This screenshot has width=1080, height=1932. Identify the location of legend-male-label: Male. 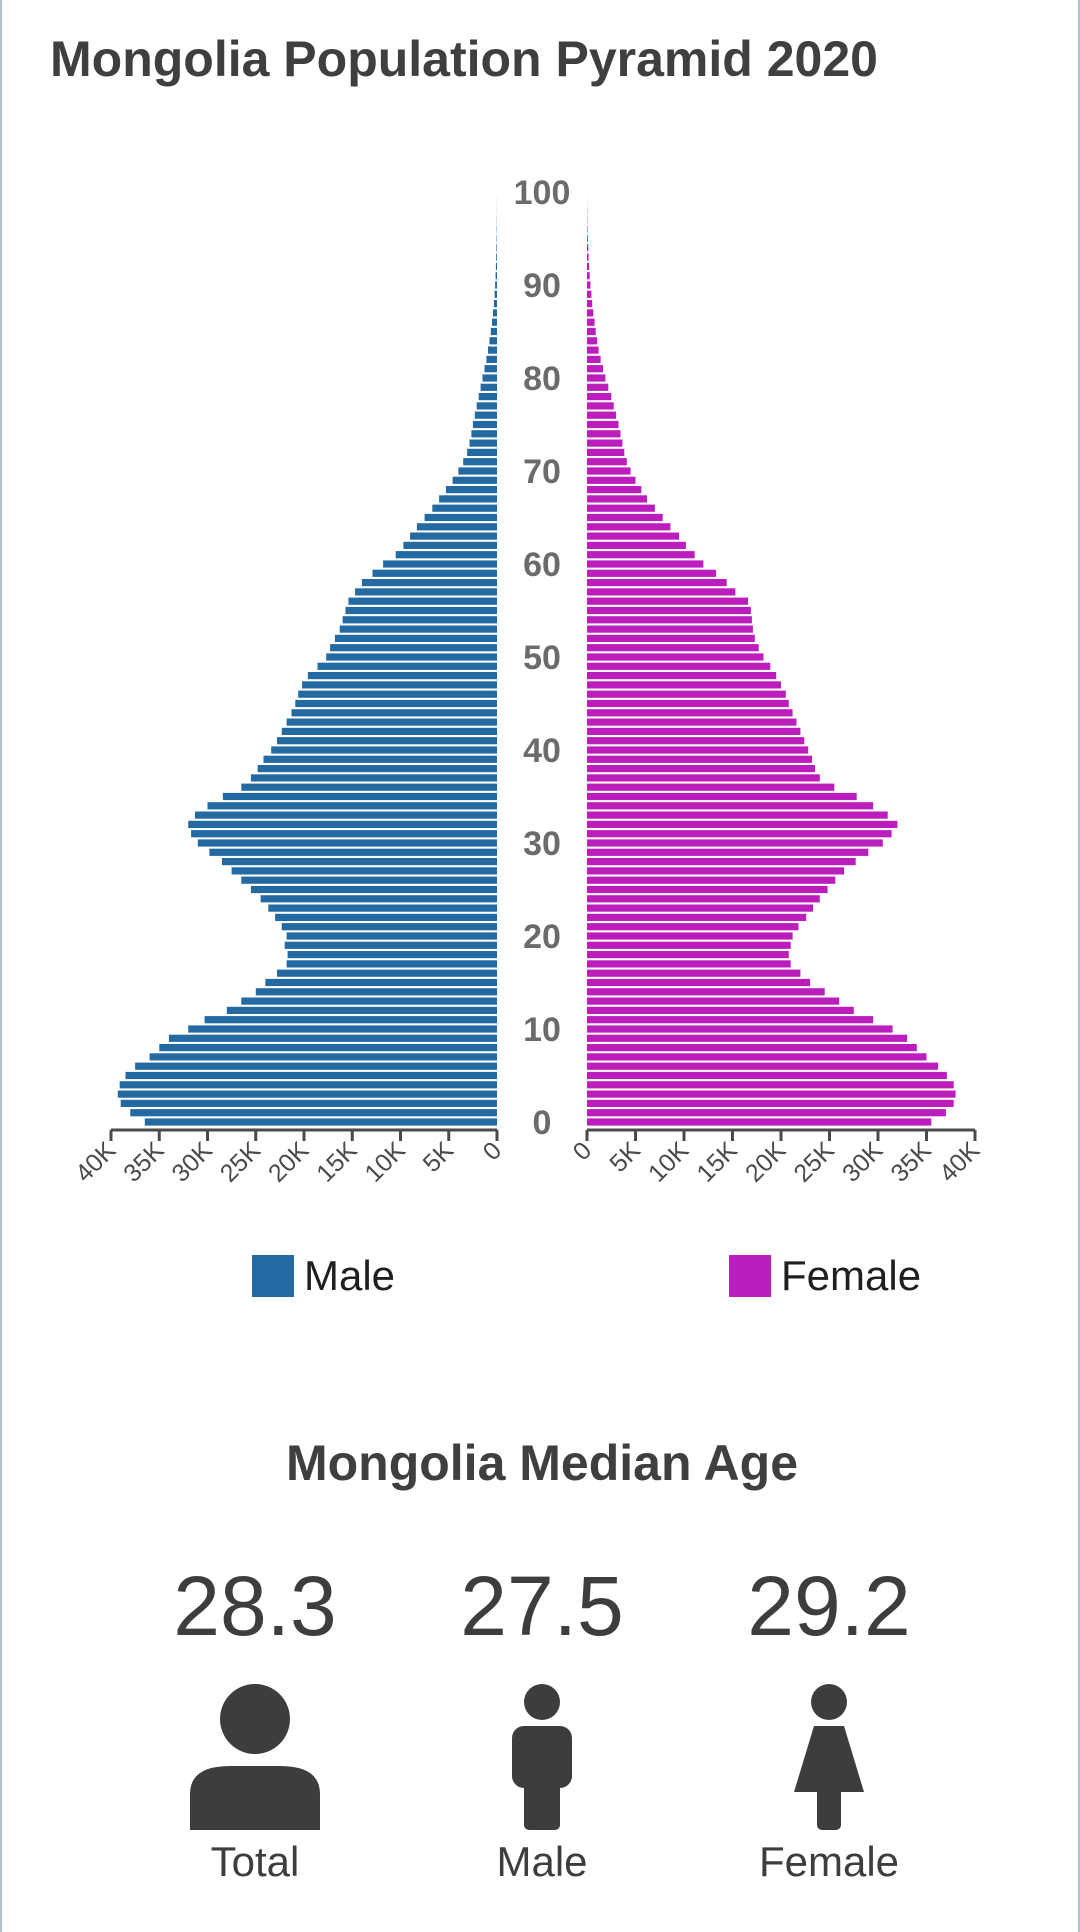
(350, 1275).